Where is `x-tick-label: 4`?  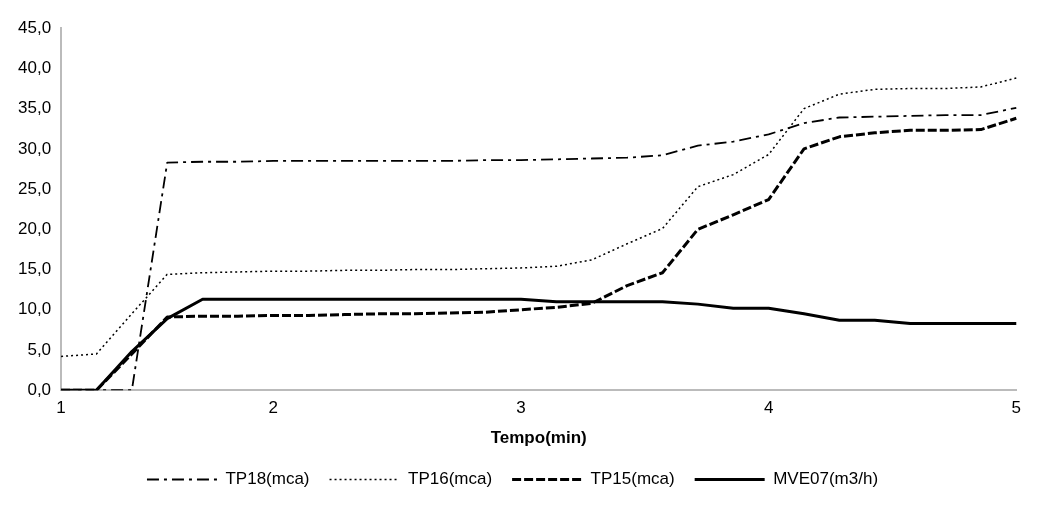
x-tick-label: 4 is located at coordinates (768, 408).